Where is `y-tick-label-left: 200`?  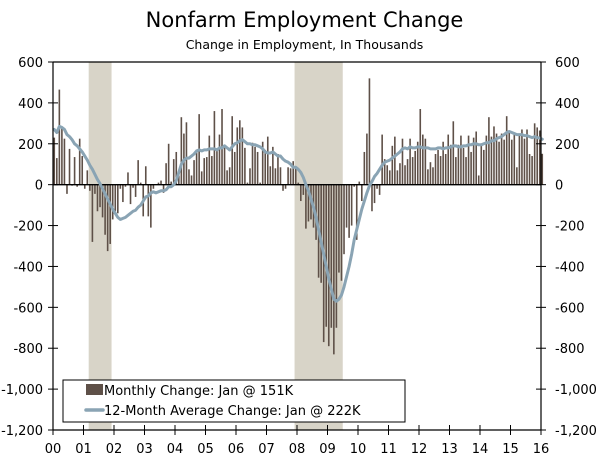
y-tick-label-left: 200 is located at coordinates (30, 145).